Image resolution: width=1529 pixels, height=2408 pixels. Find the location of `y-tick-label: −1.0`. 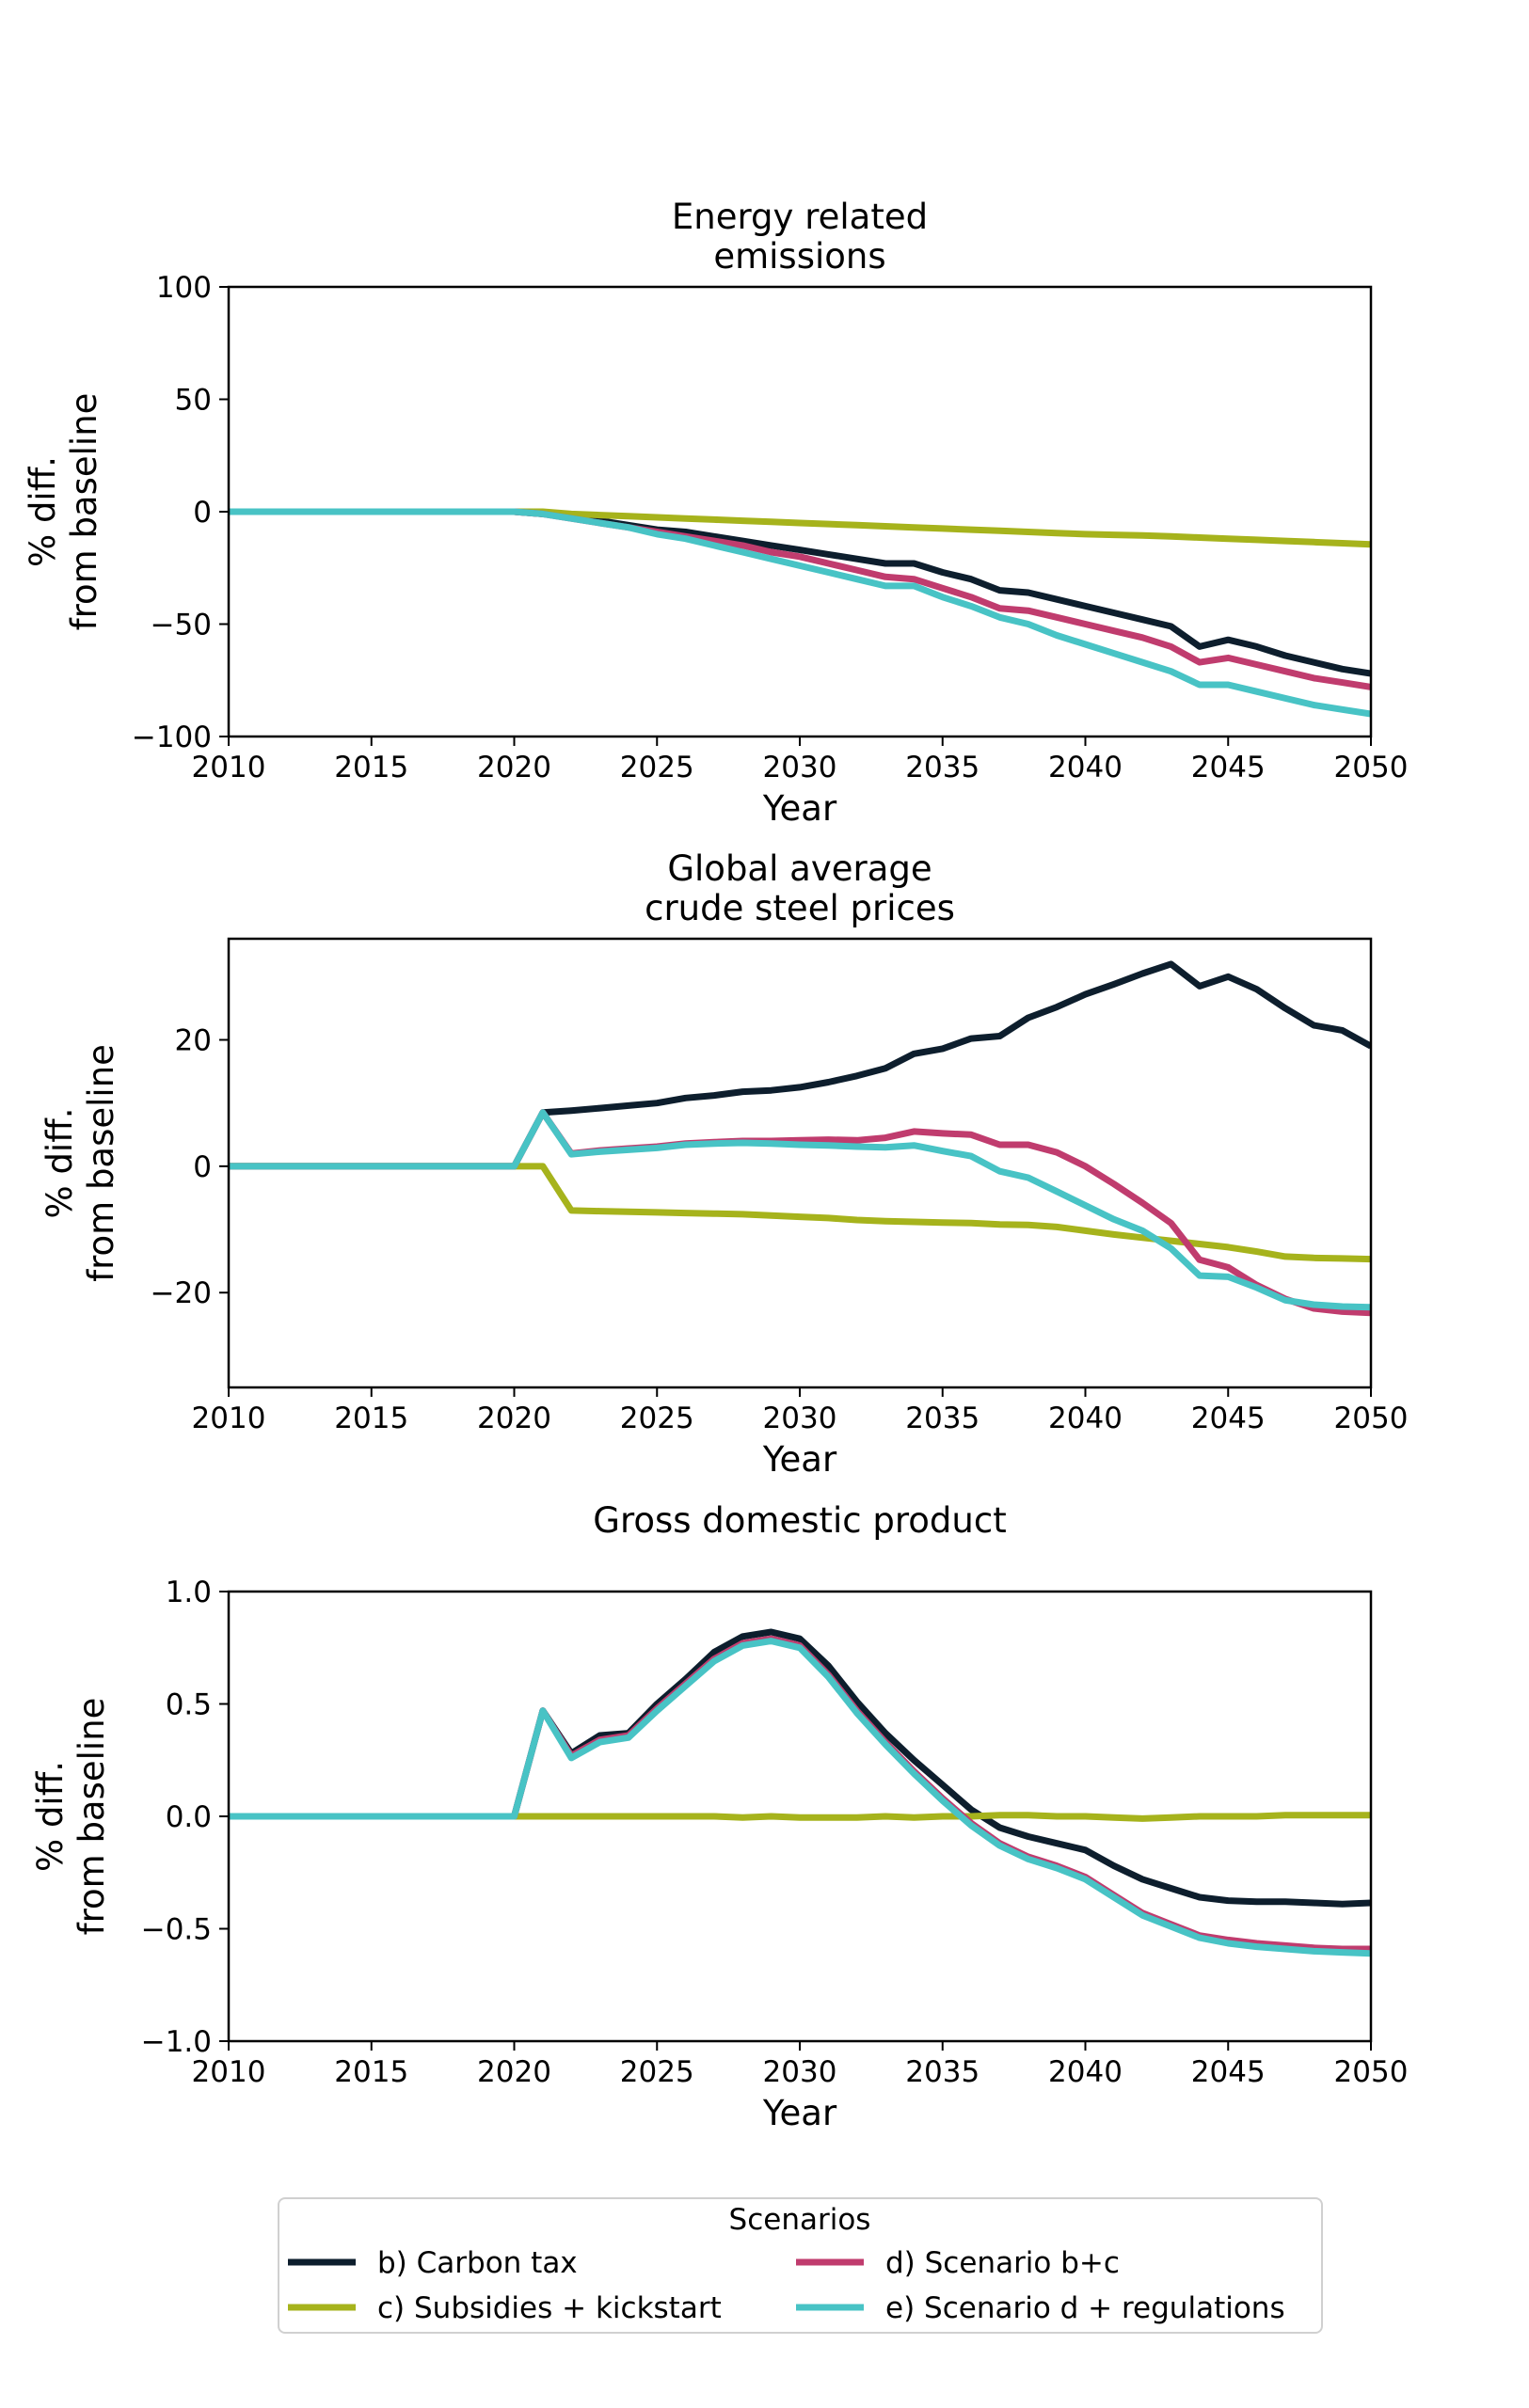

y-tick-label: −1.0 is located at coordinates (176, 2042).